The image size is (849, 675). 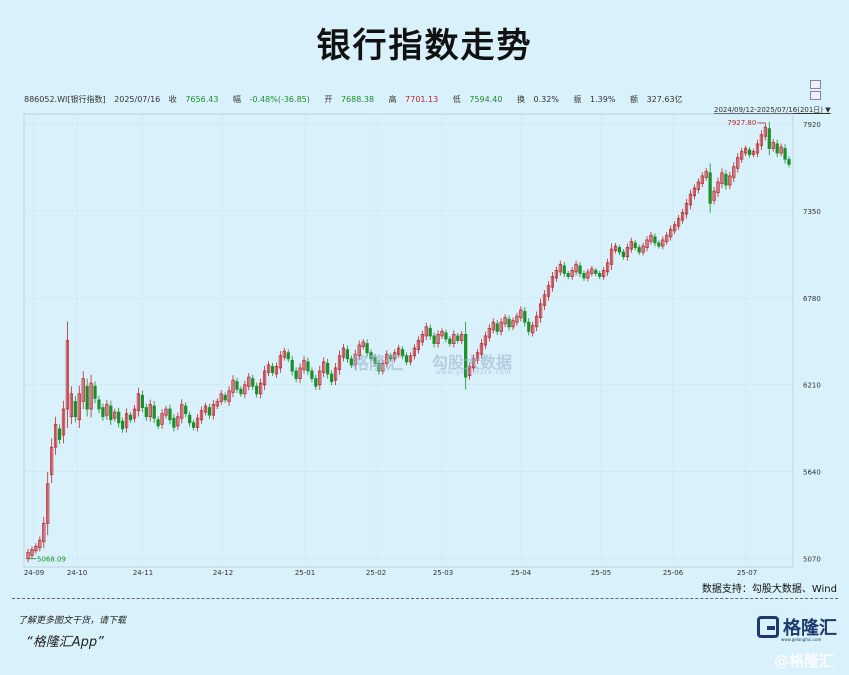 I want to click on expand-icon, so click(x=815, y=95).